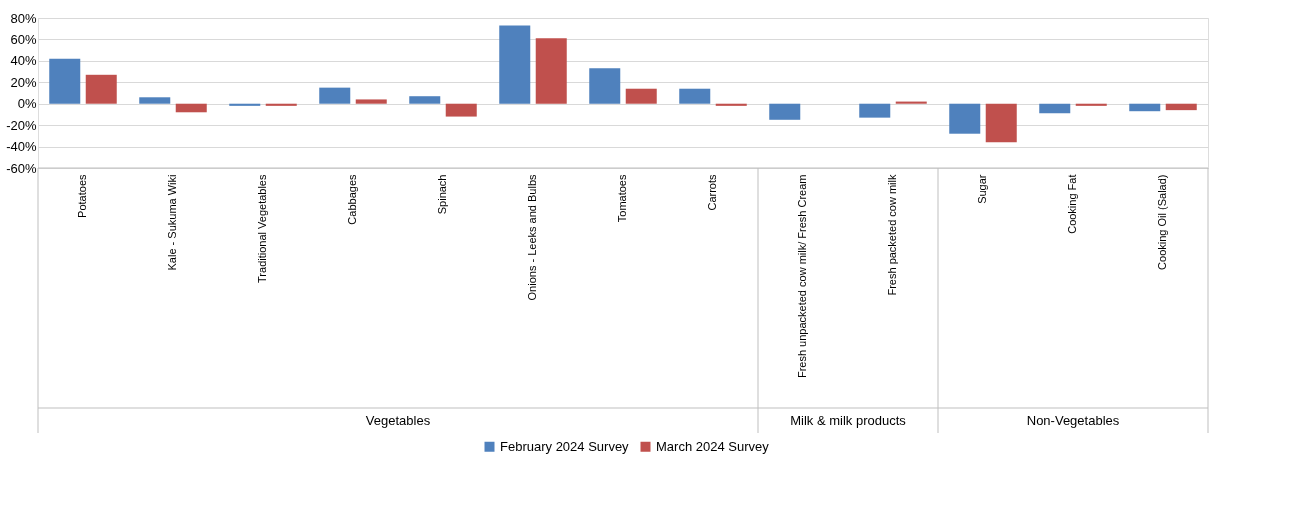 This screenshot has height=508, width=1293. Describe the element at coordinates (442, 194) in the screenshot. I see `x-tick-label: Spinach` at that location.